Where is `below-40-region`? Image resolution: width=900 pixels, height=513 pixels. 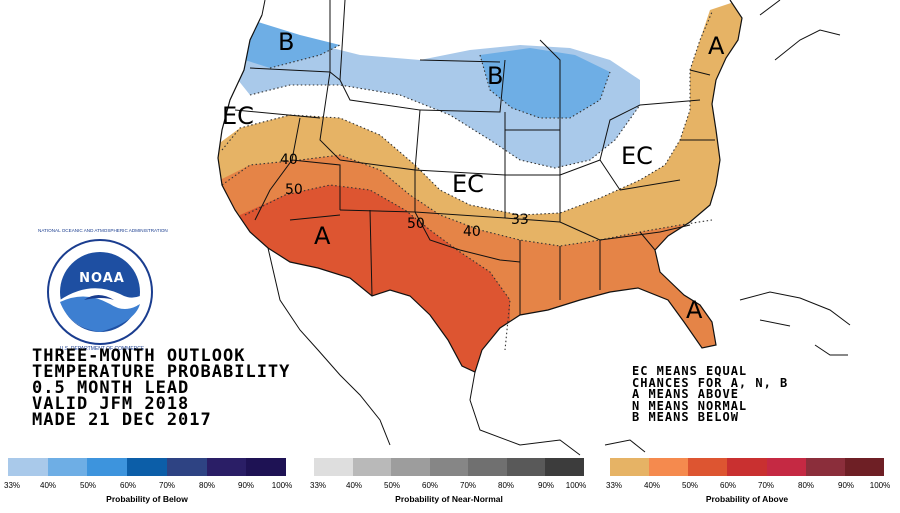
below-40-region is located at coordinates (292, 43).